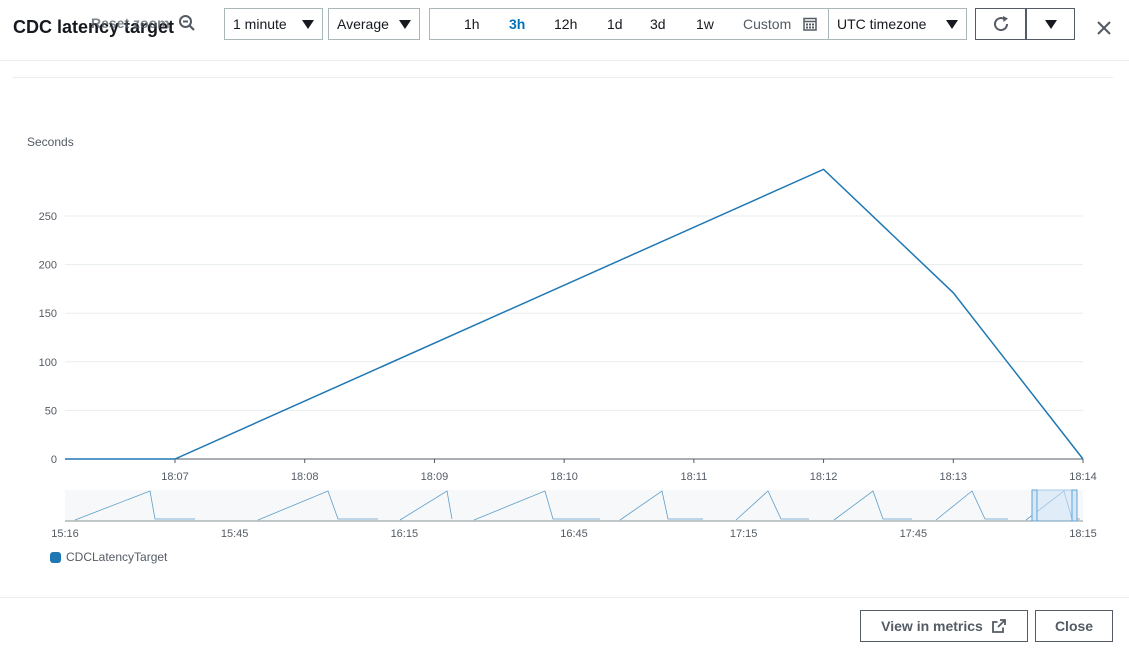  I want to click on custom-range-button: Custom, so click(767, 24).